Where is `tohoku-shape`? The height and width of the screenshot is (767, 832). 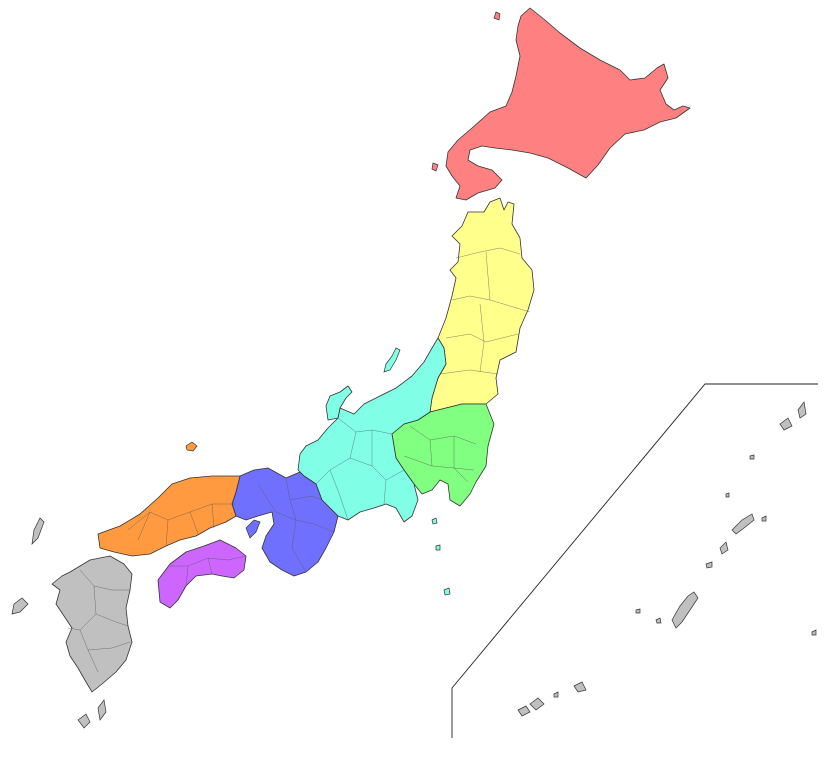
tohoku-shape is located at coordinates (482, 305).